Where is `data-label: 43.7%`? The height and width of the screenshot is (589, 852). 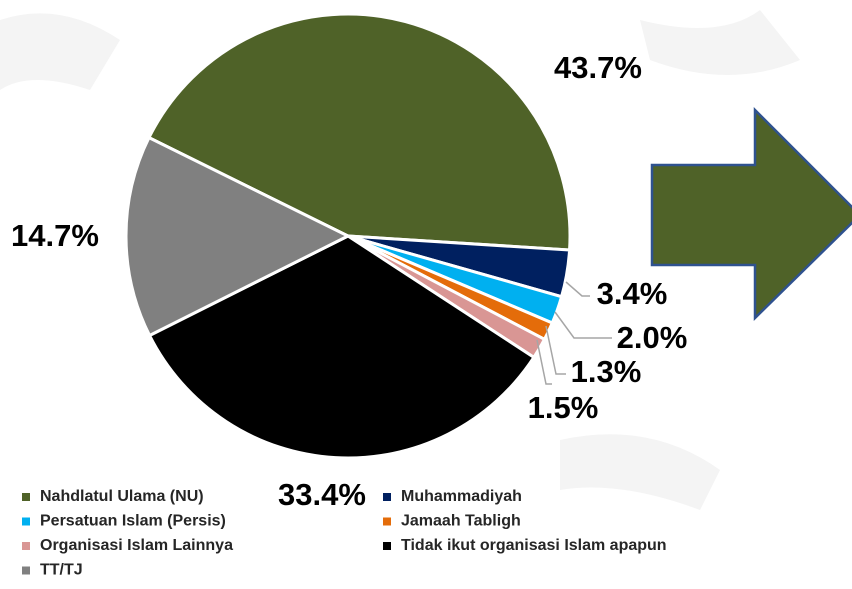
data-label: 43.7% is located at coordinates (598, 67).